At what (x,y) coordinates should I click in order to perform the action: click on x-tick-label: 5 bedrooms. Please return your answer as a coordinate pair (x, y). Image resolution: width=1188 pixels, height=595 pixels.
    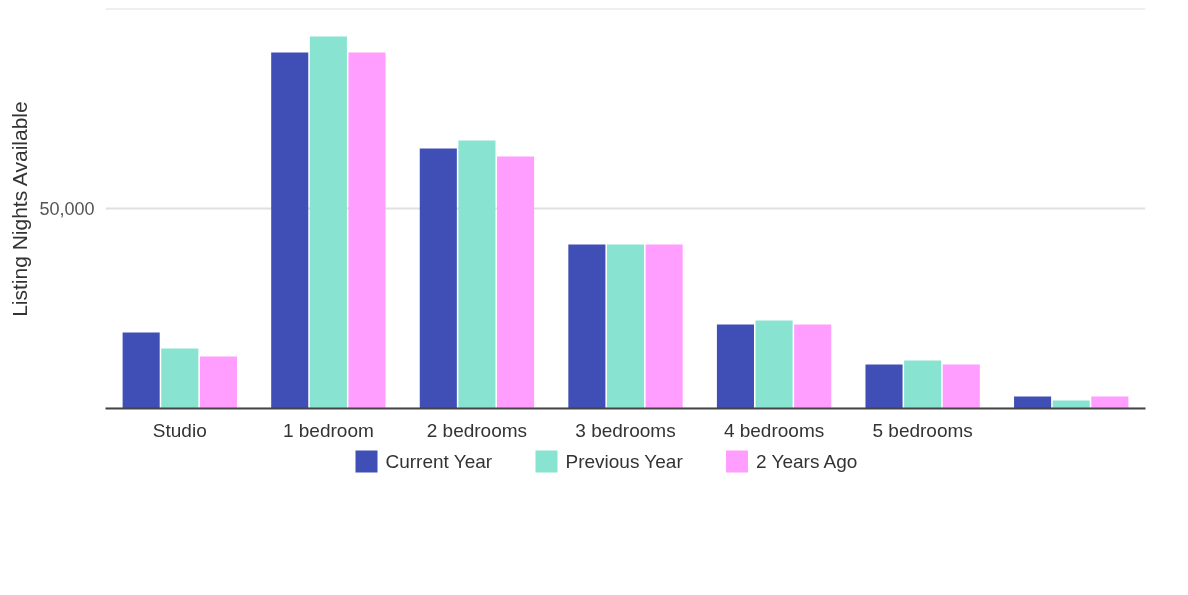
    Looking at the image, I should click on (922, 430).